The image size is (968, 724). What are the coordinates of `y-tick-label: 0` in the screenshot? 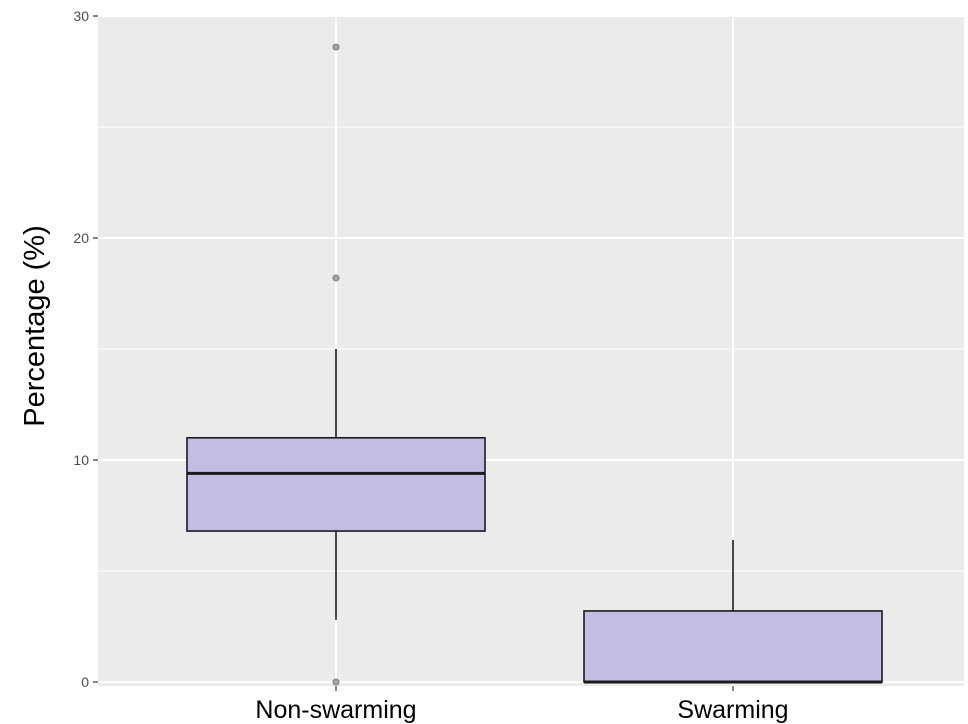 It's located at (85, 682).